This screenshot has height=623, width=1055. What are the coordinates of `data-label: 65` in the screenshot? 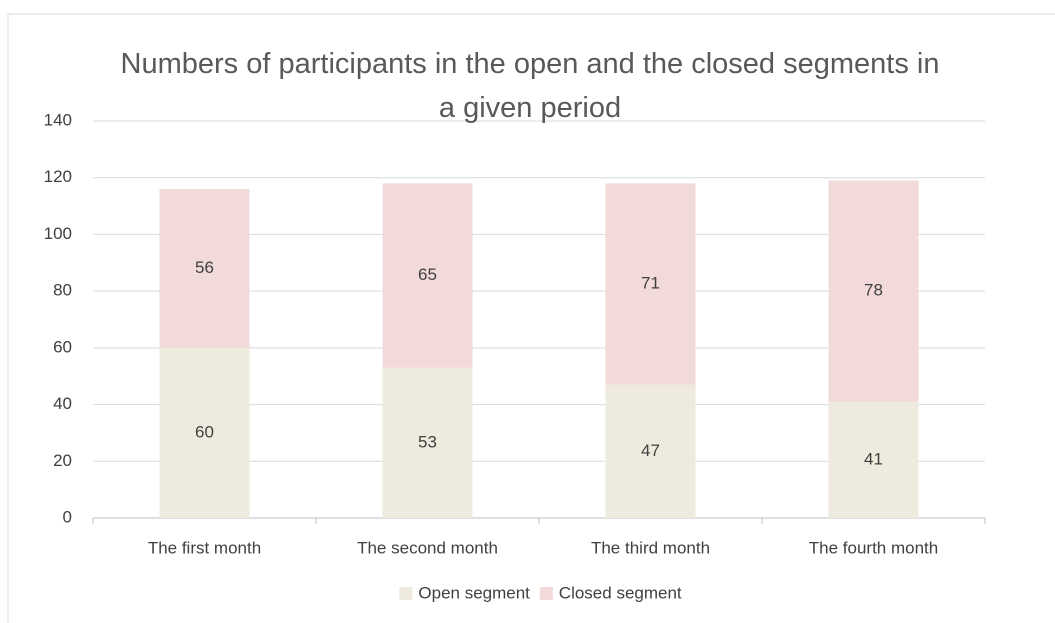 It's located at (427, 274).